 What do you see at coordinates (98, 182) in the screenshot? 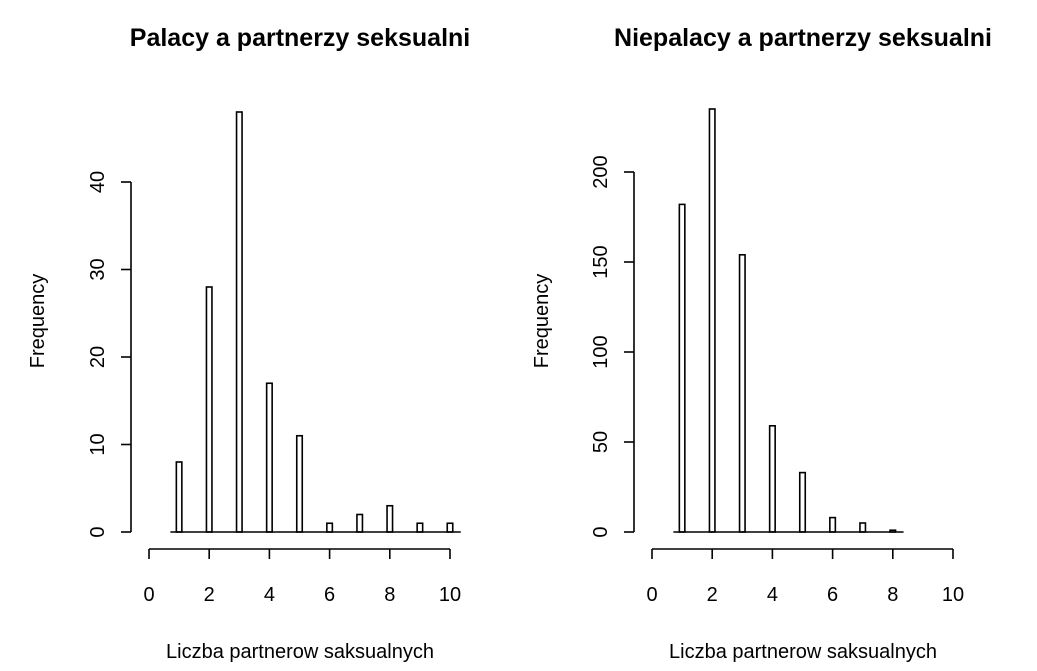
I see `y-tick-label: 40` at bounding box center [98, 182].